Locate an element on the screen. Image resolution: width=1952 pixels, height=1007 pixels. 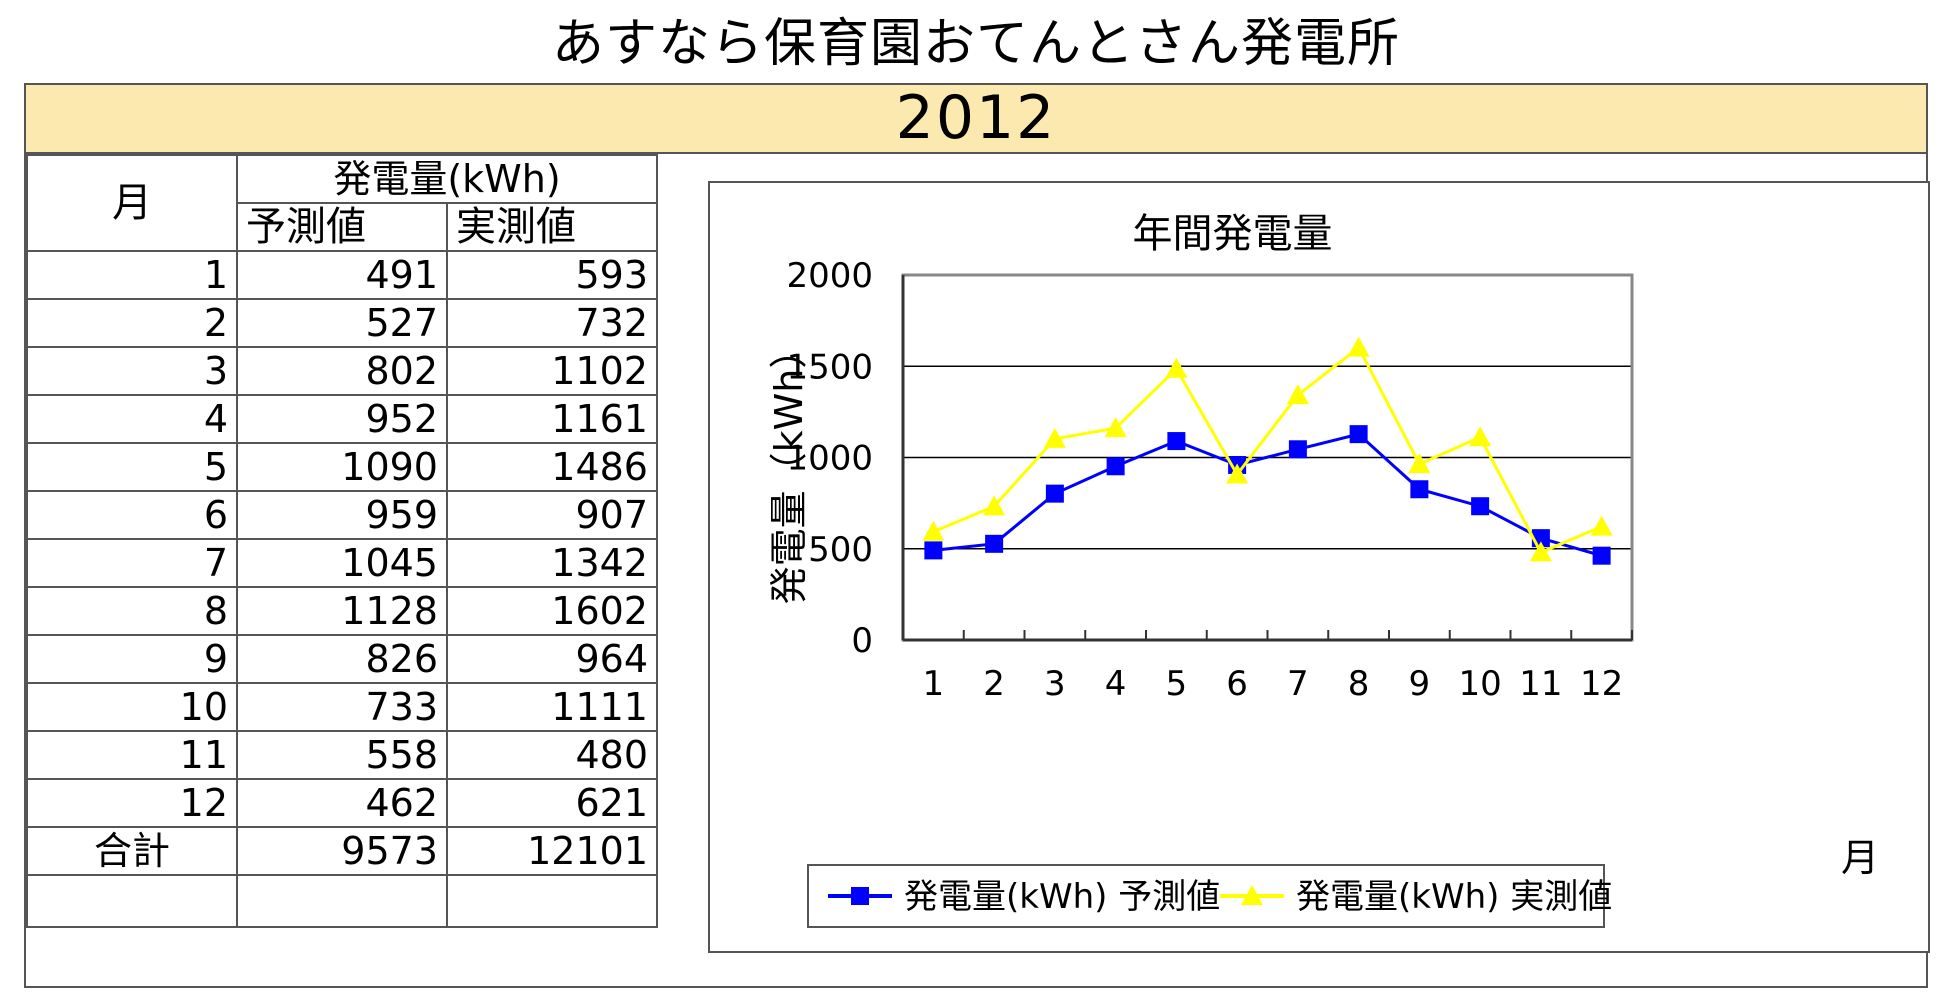
table-row: 3 802 1102 is located at coordinates (342, 371).